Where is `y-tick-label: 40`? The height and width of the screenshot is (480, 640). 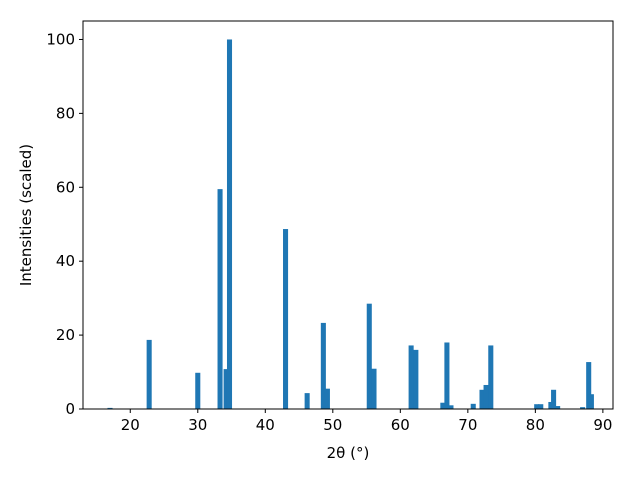 y-tick-label: 40 is located at coordinates (65, 261).